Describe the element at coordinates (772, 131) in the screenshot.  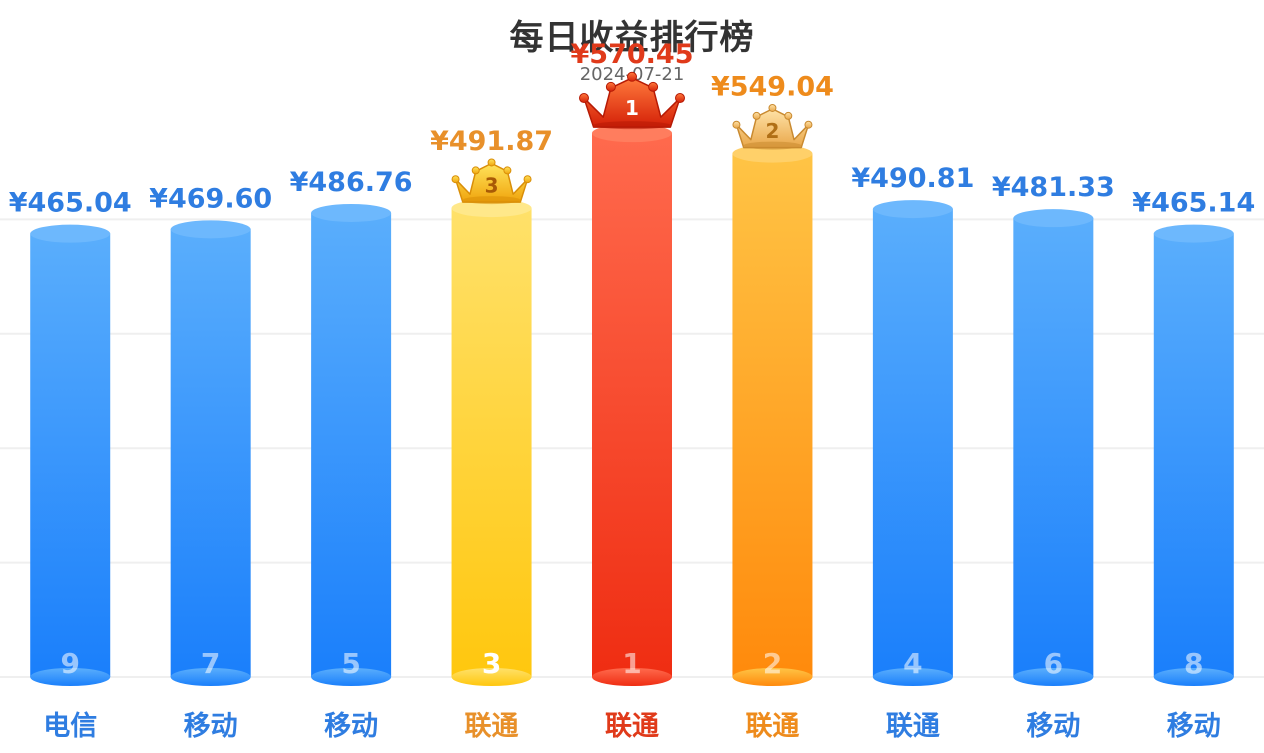
I see `crown-rank-number: 2` at that location.